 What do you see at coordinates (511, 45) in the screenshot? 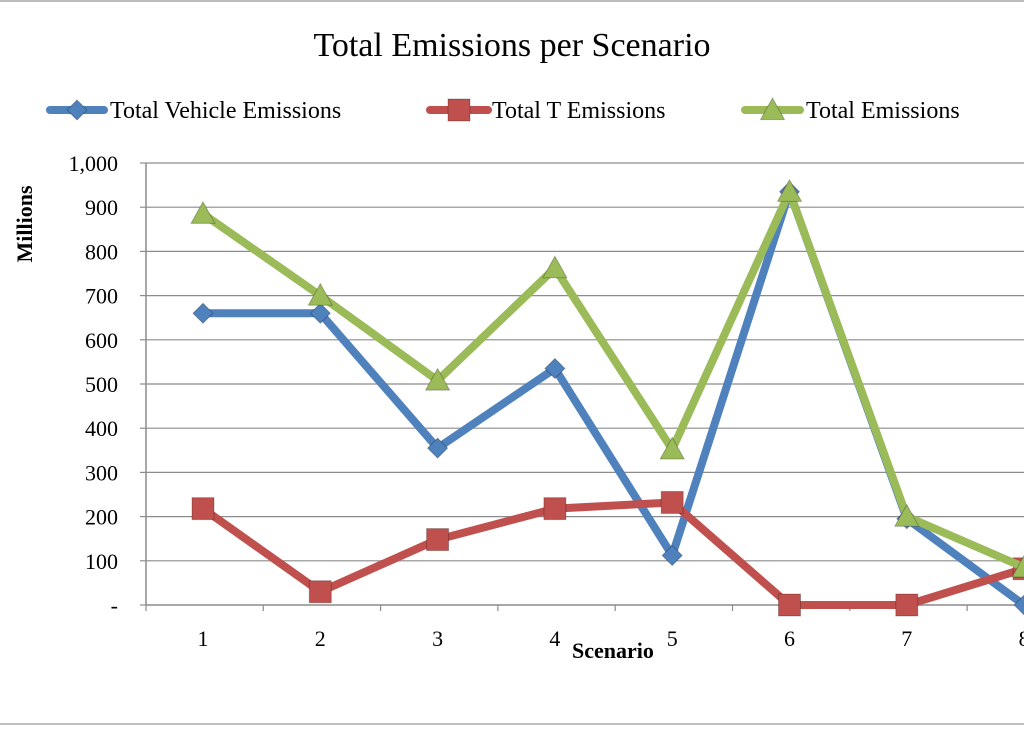
I see `chart-title: Total Emissions per Scenario` at bounding box center [511, 45].